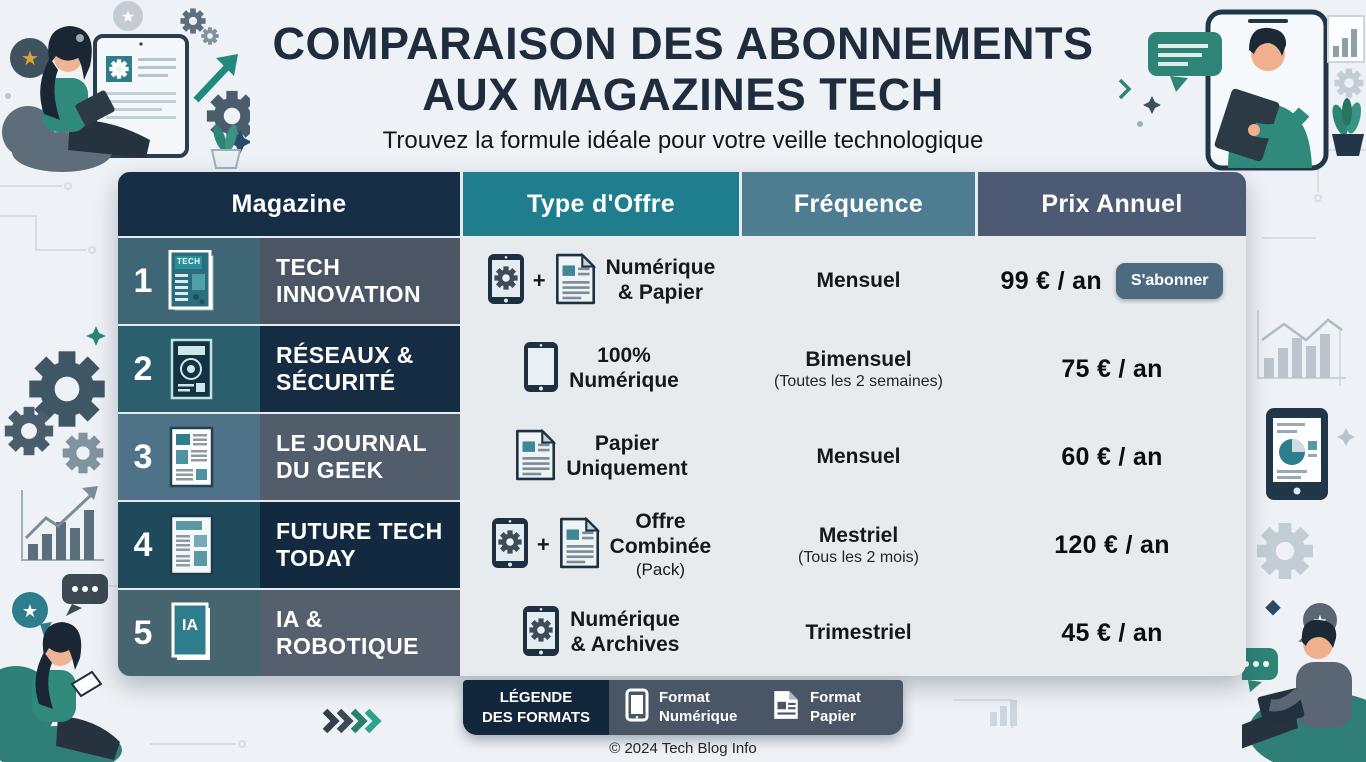 The width and height of the screenshot is (1366, 762). I want to click on offer-type-text: Numérique & Archives, so click(625, 632).